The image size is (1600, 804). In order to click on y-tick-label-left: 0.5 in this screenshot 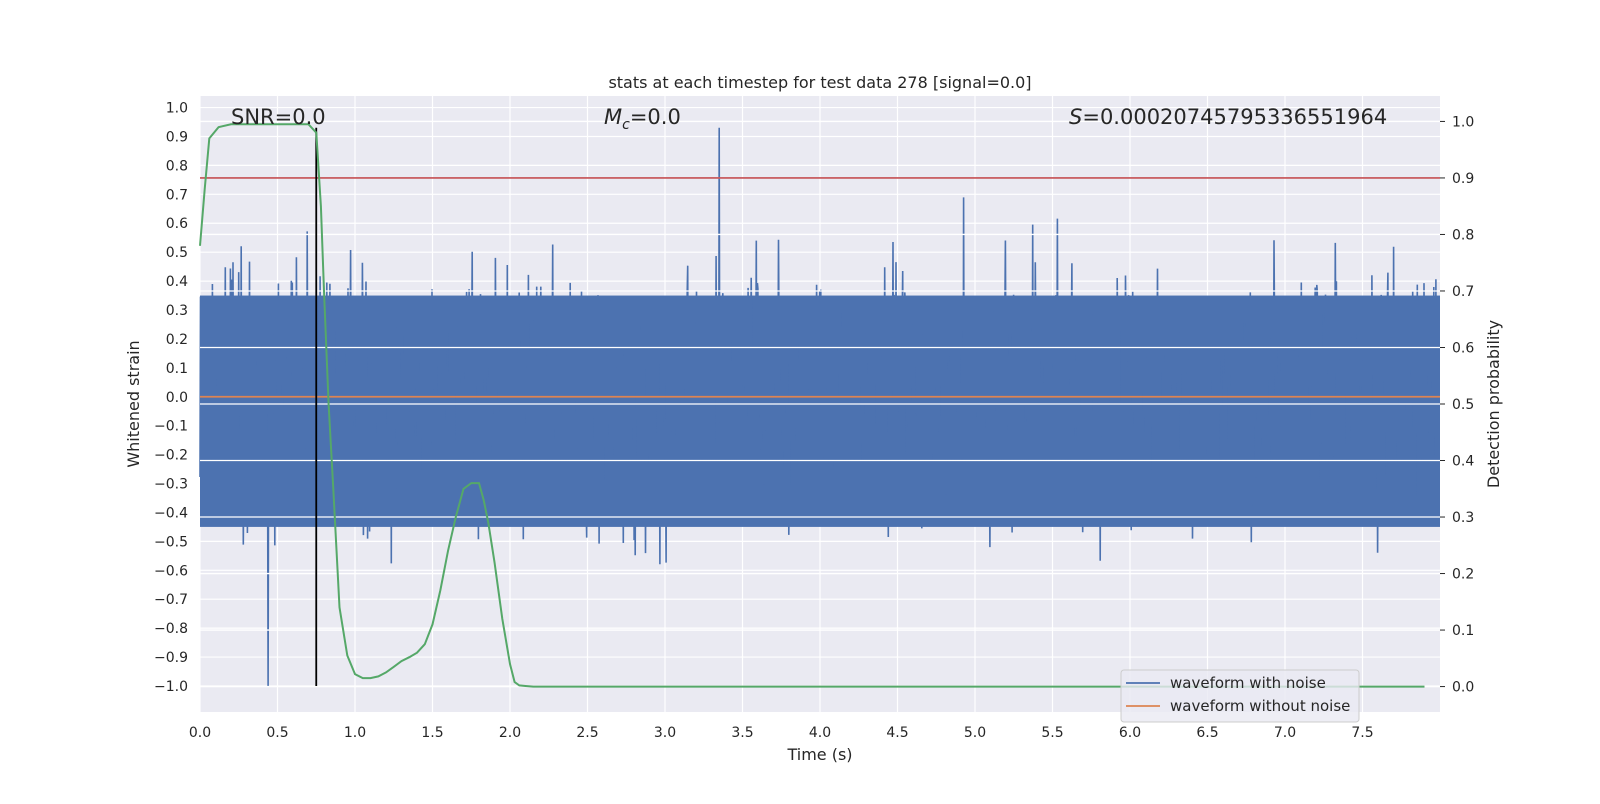, I will do `click(177, 253)`.